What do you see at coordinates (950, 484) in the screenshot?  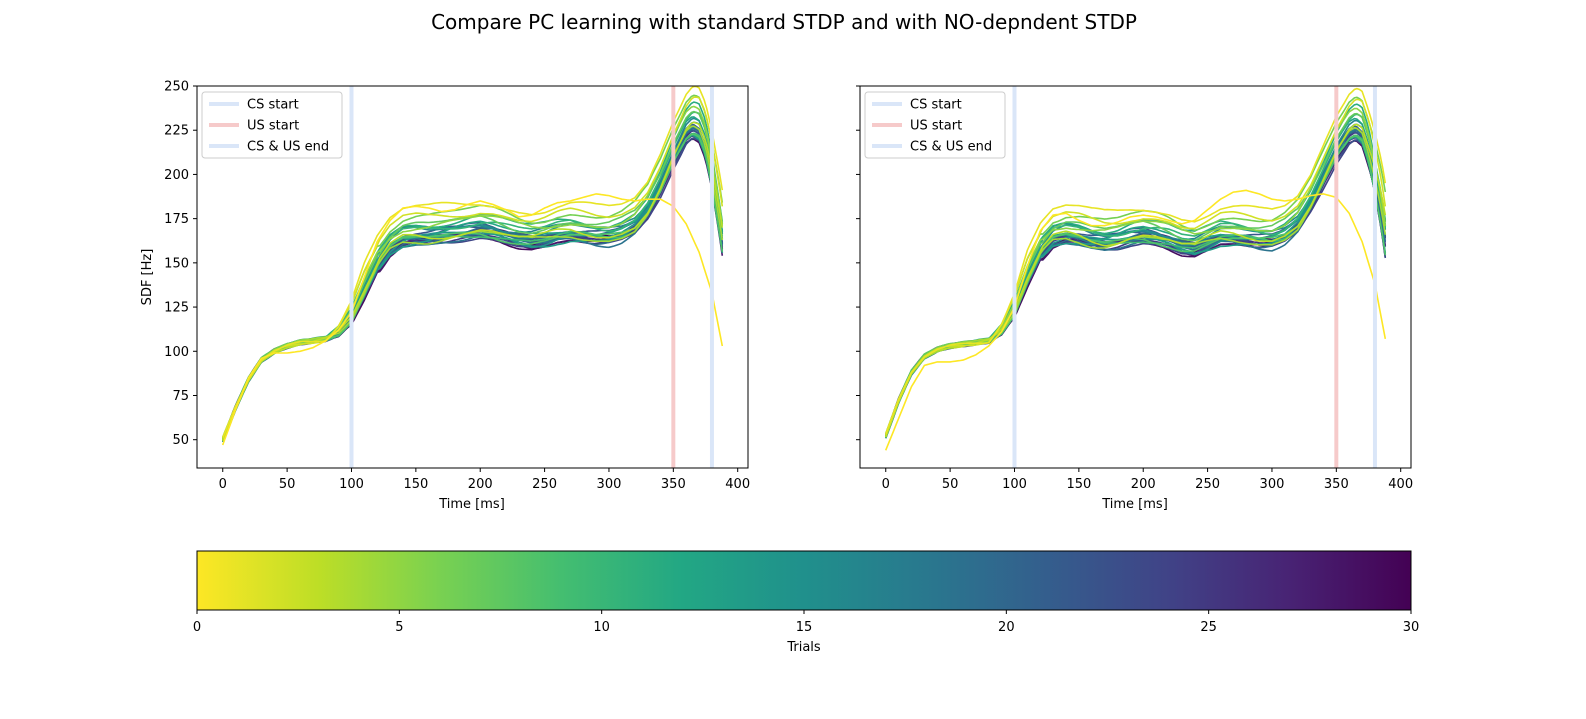 I see `right-x-tick-label: 50` at bounding box center [950, 484].